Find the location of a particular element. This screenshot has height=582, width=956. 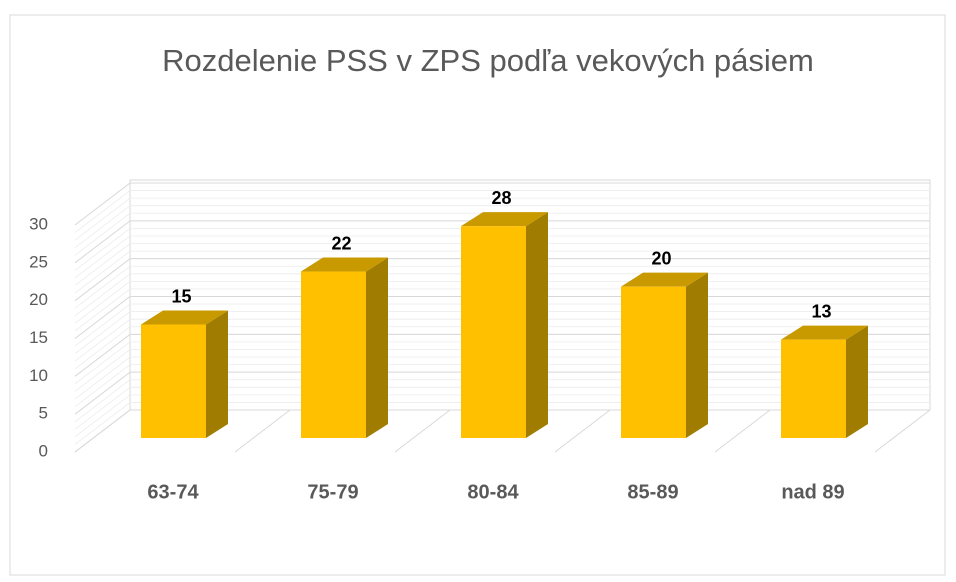

y-tick-label: 0 is located at coordinates (43, 450).